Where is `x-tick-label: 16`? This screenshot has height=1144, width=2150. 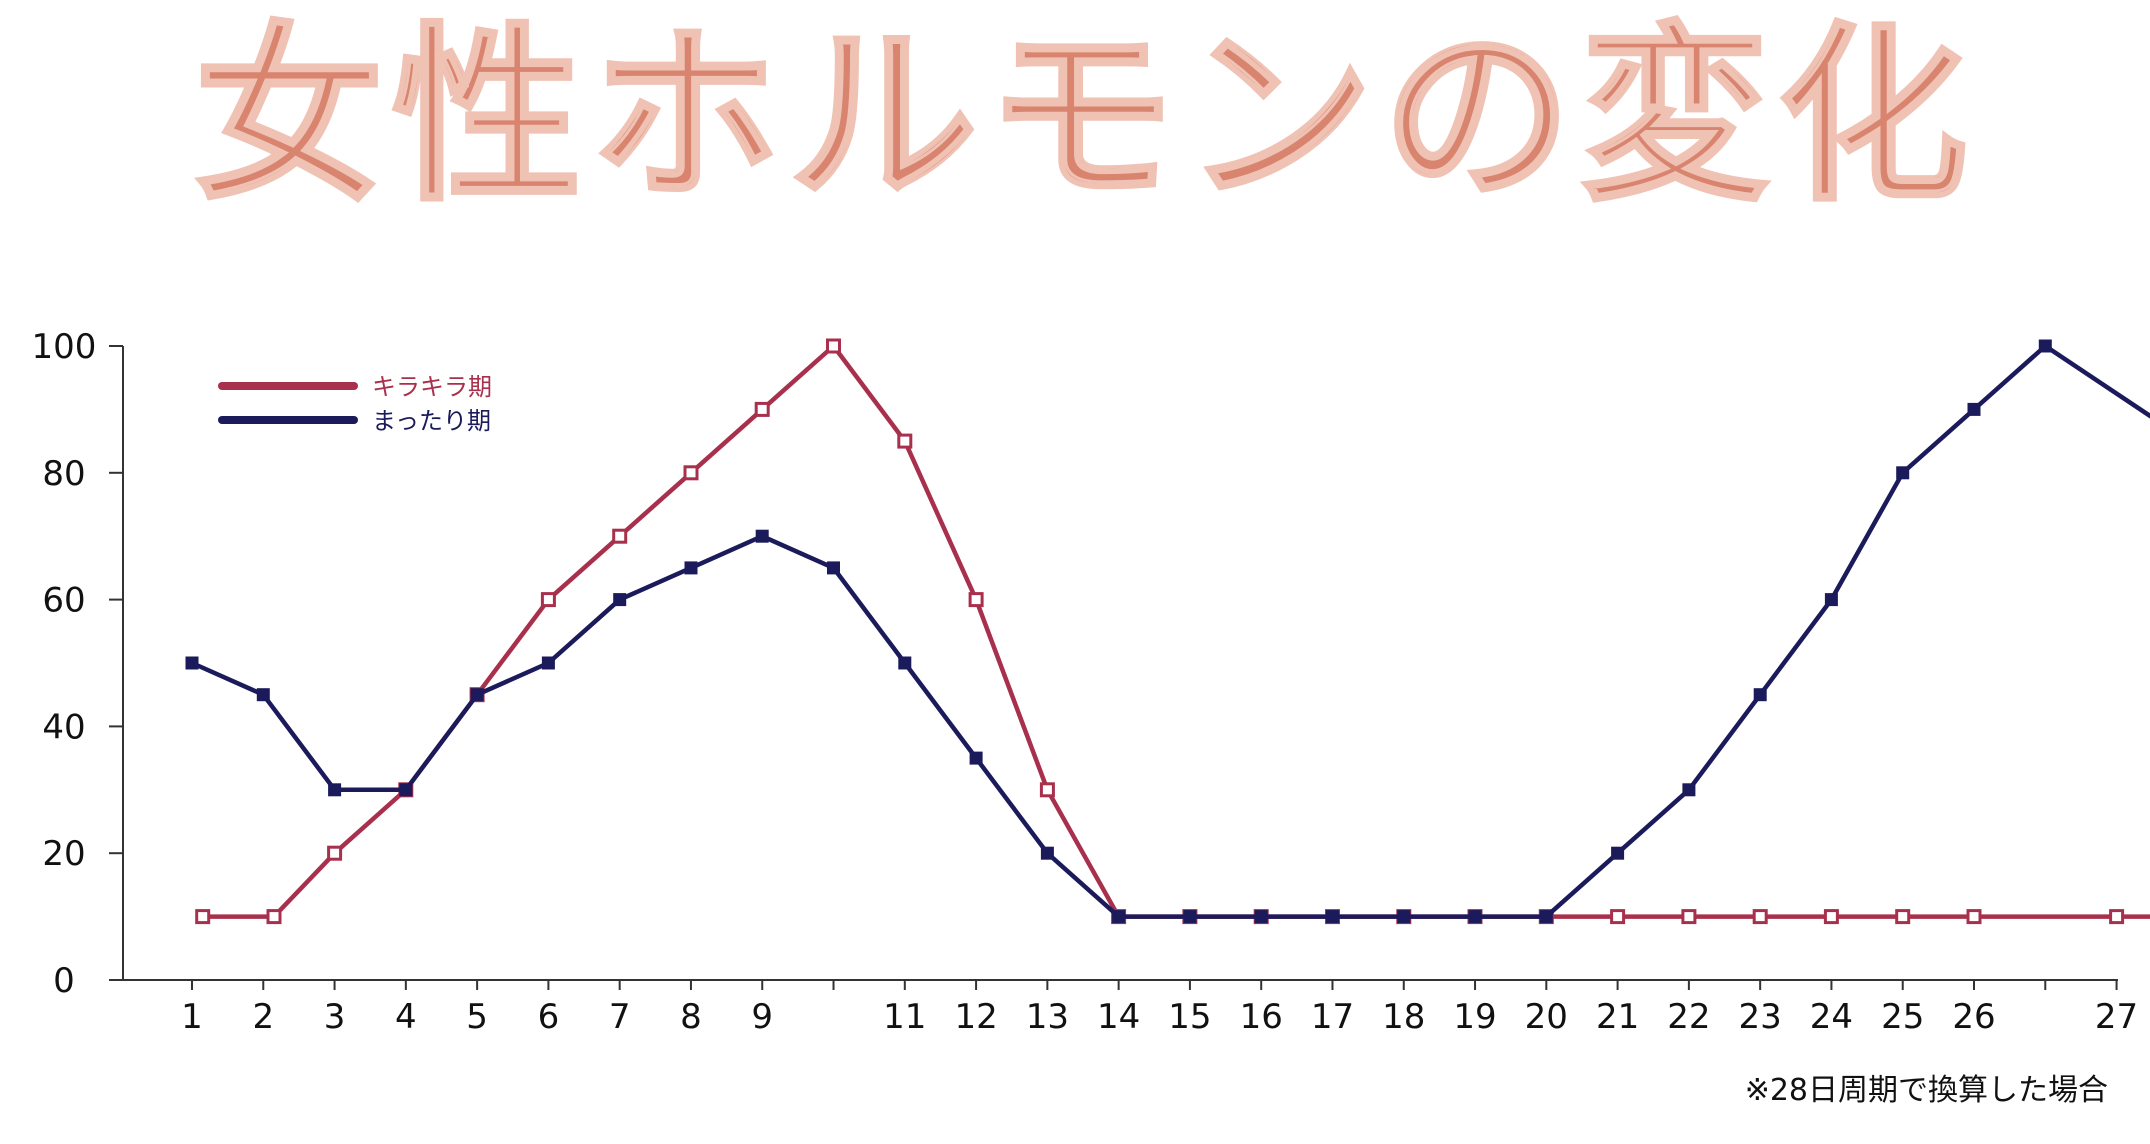
x-tick-label: 16 is located at coordinates (1261, 1017).